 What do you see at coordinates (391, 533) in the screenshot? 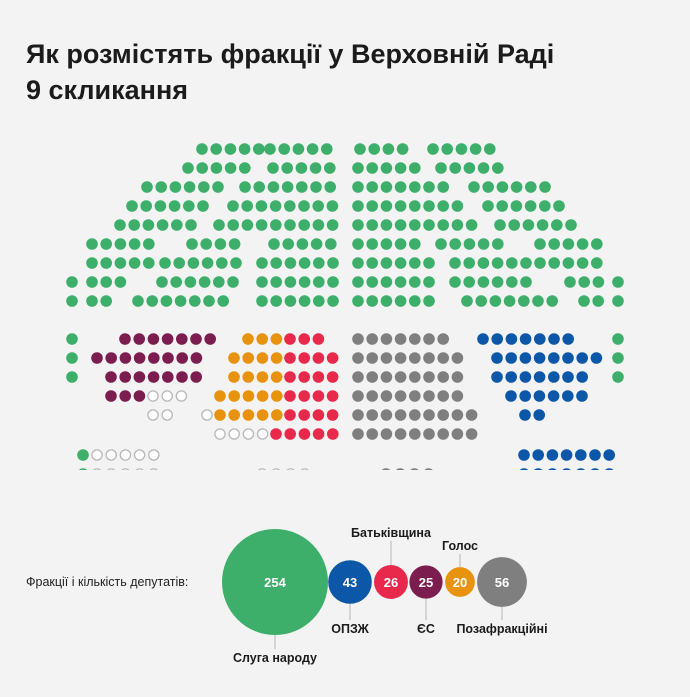
I see `legend-name-batkivshchyna: Батьківщина` at bounding box center [391, 533].